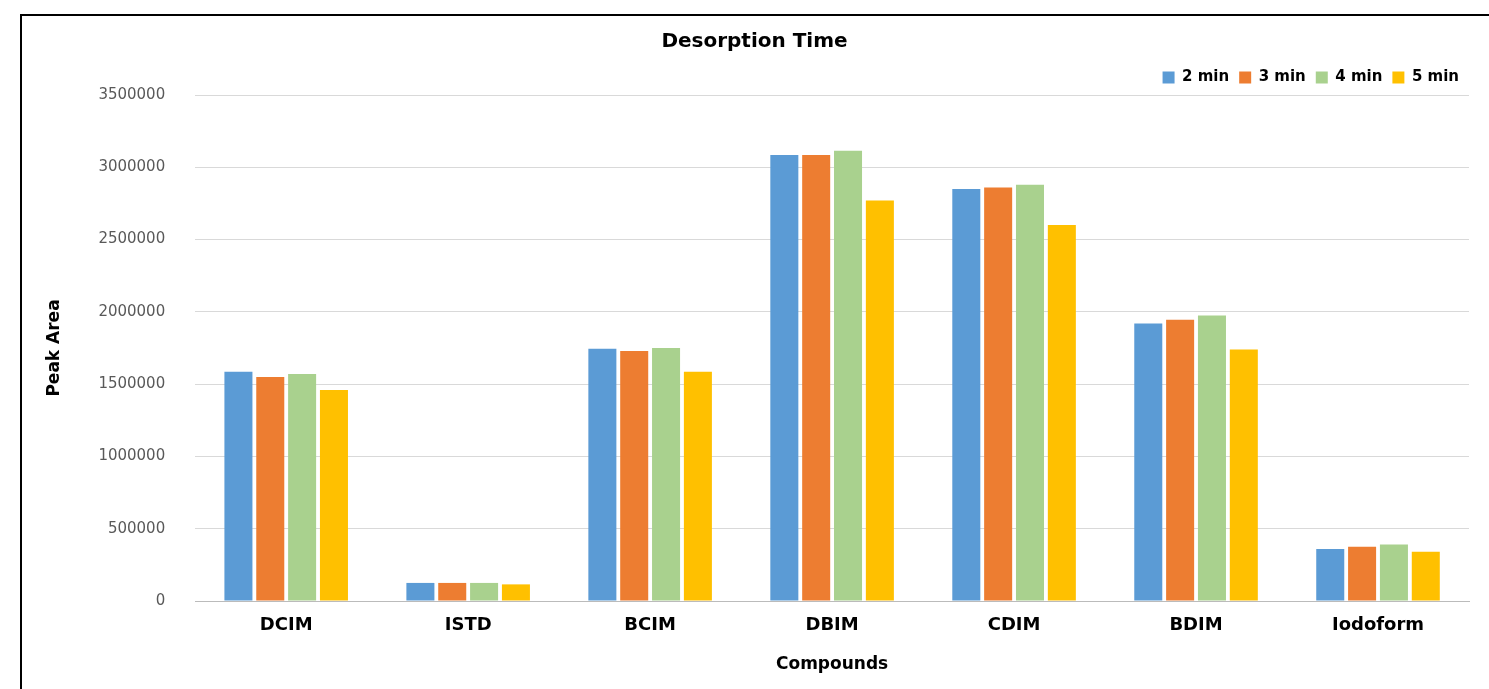 The image size is (1489, 689). Describe the element at coordinates (52, 348) in the screenshot. I see `y-axis-title: Peak Area` at that location.